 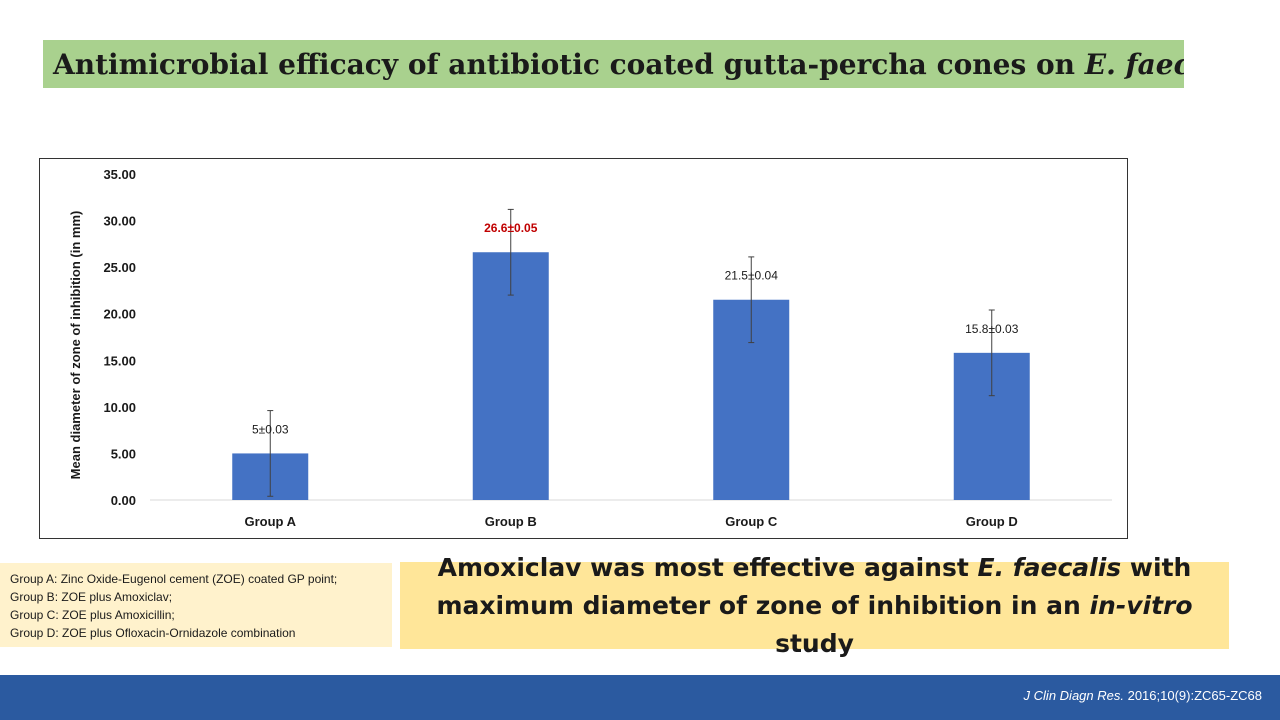 What do you see at coordinates (1134, 64) in the screenshot?
I see `slide-title-organism: E. faecalis` at bounding box center [1134, 64].